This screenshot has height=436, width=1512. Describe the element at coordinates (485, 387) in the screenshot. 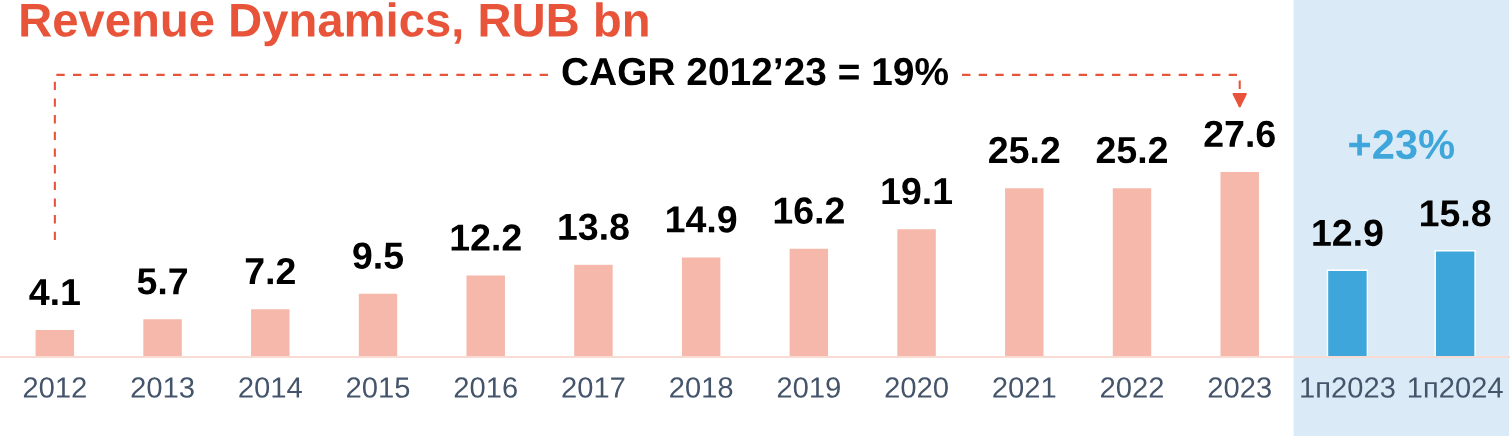

I see `x-tick-label: 2016` at that location.